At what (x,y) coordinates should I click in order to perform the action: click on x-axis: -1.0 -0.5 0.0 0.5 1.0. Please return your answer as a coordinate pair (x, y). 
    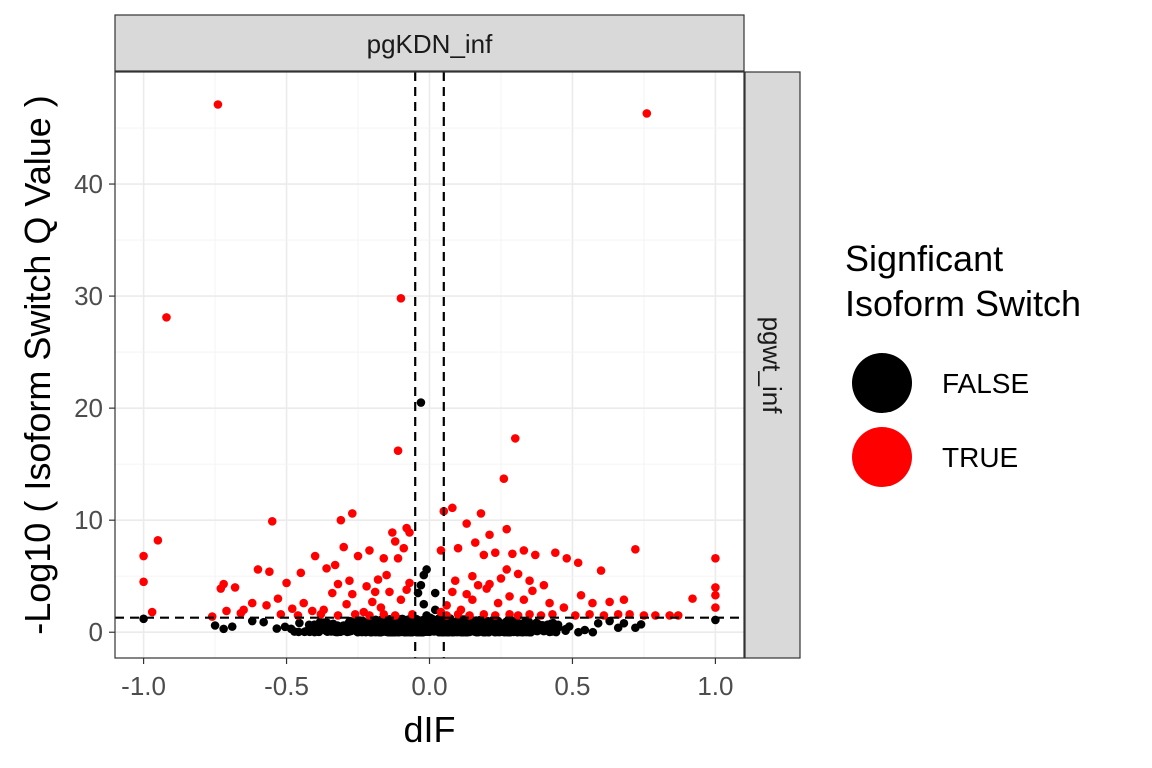
    Looking at the image, I should click on (427, 679).